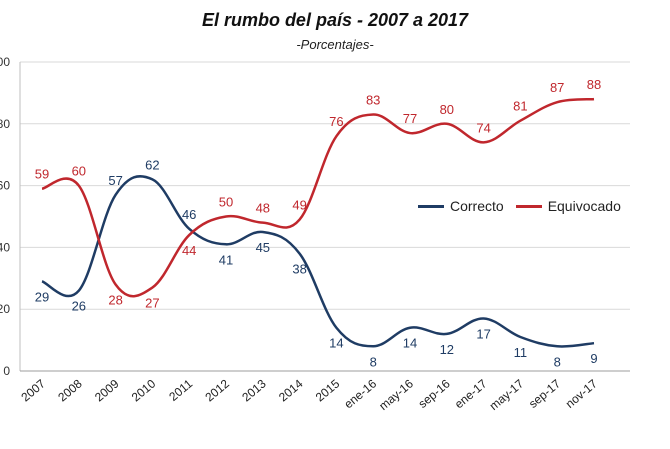 This screenshot has width=670, height=449. I want to click on data-label-correcto: 12, so click(447, 349).